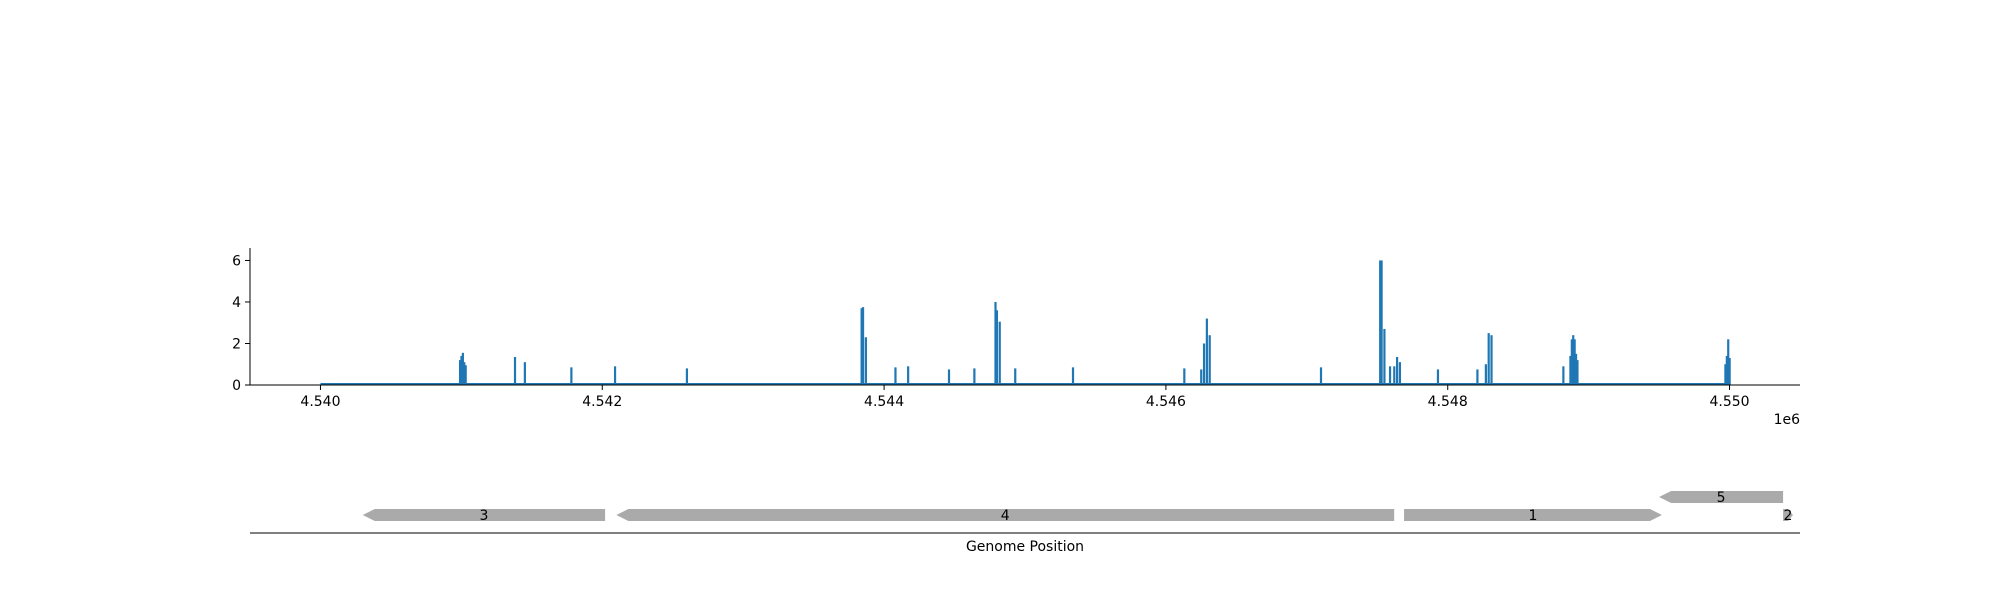 This screenshot has height=600, width=2000. I want to click on coverage-baseline, so click(1025, 384).